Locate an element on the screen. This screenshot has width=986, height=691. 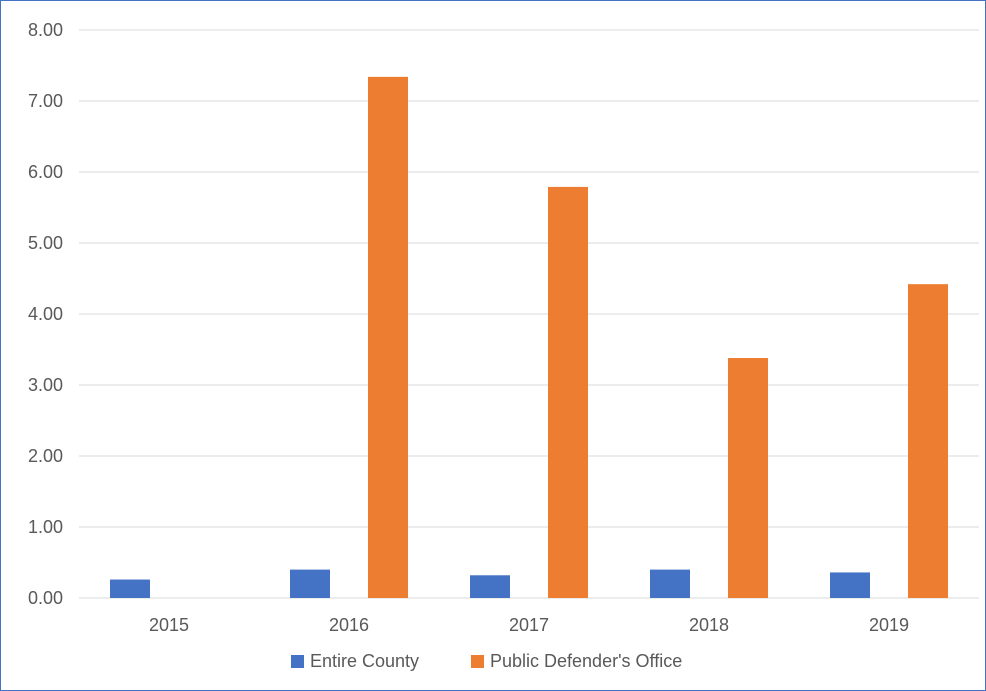
y-tick-label: 3.00 is located at coordinates (45, 385).